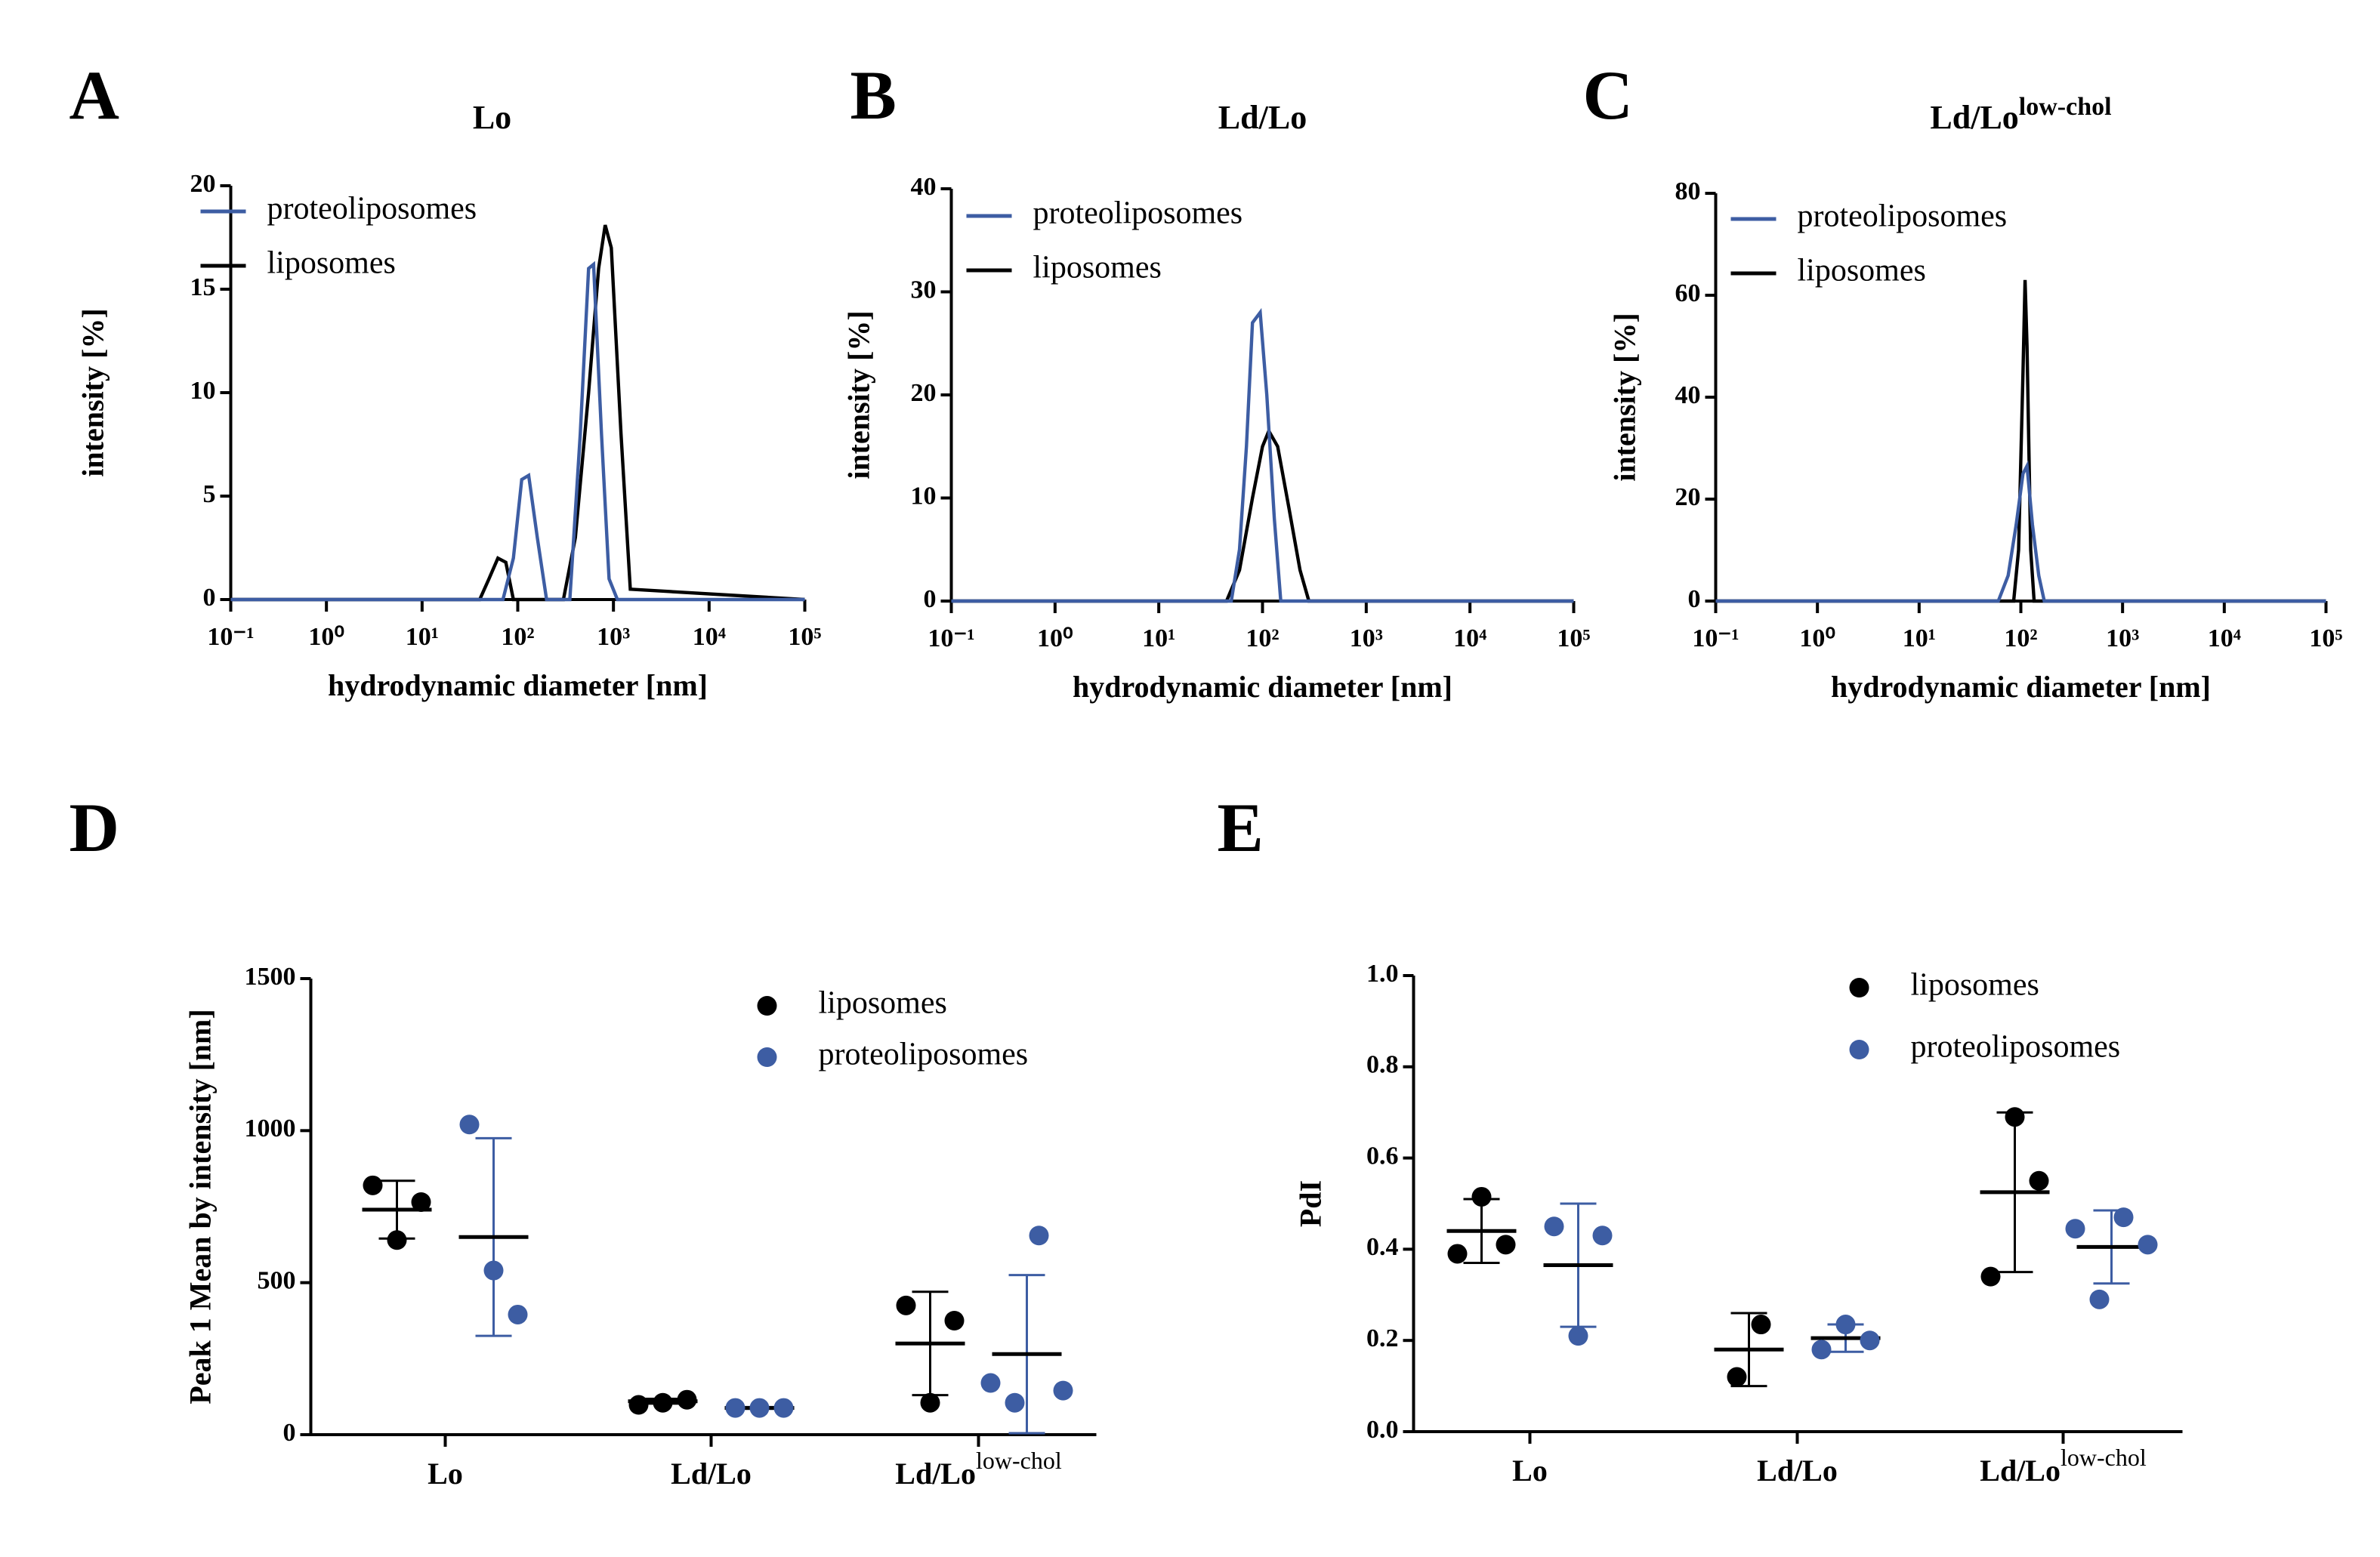 The width and height of the screenshot is (2380, 1557). I want to click on x-axis-label: hydrodynamic diameter [nm], so click(1262, 687).